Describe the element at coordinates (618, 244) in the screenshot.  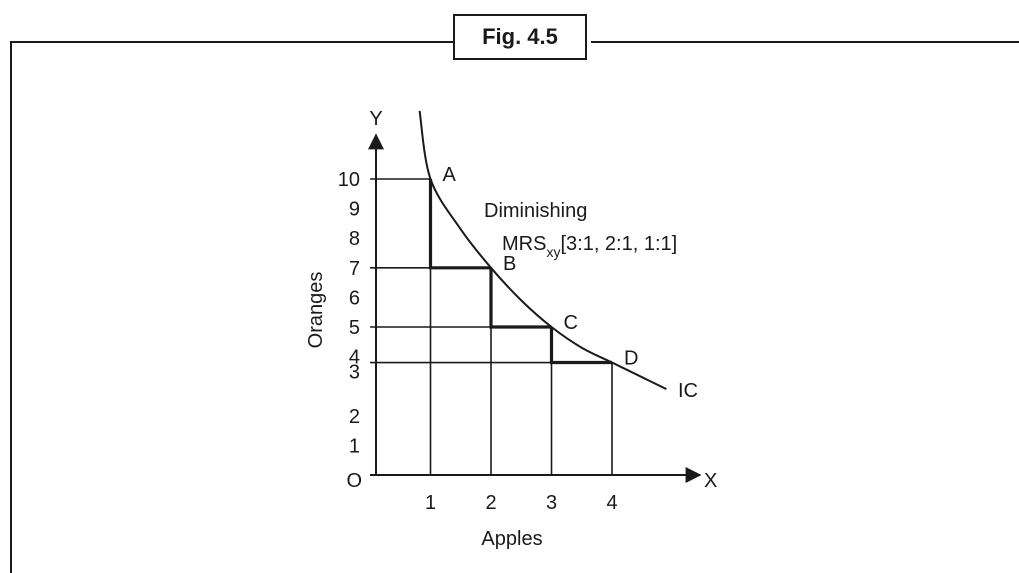
I see `mrs-ratios: [3:1, 2:1, 1:1]` at that location.